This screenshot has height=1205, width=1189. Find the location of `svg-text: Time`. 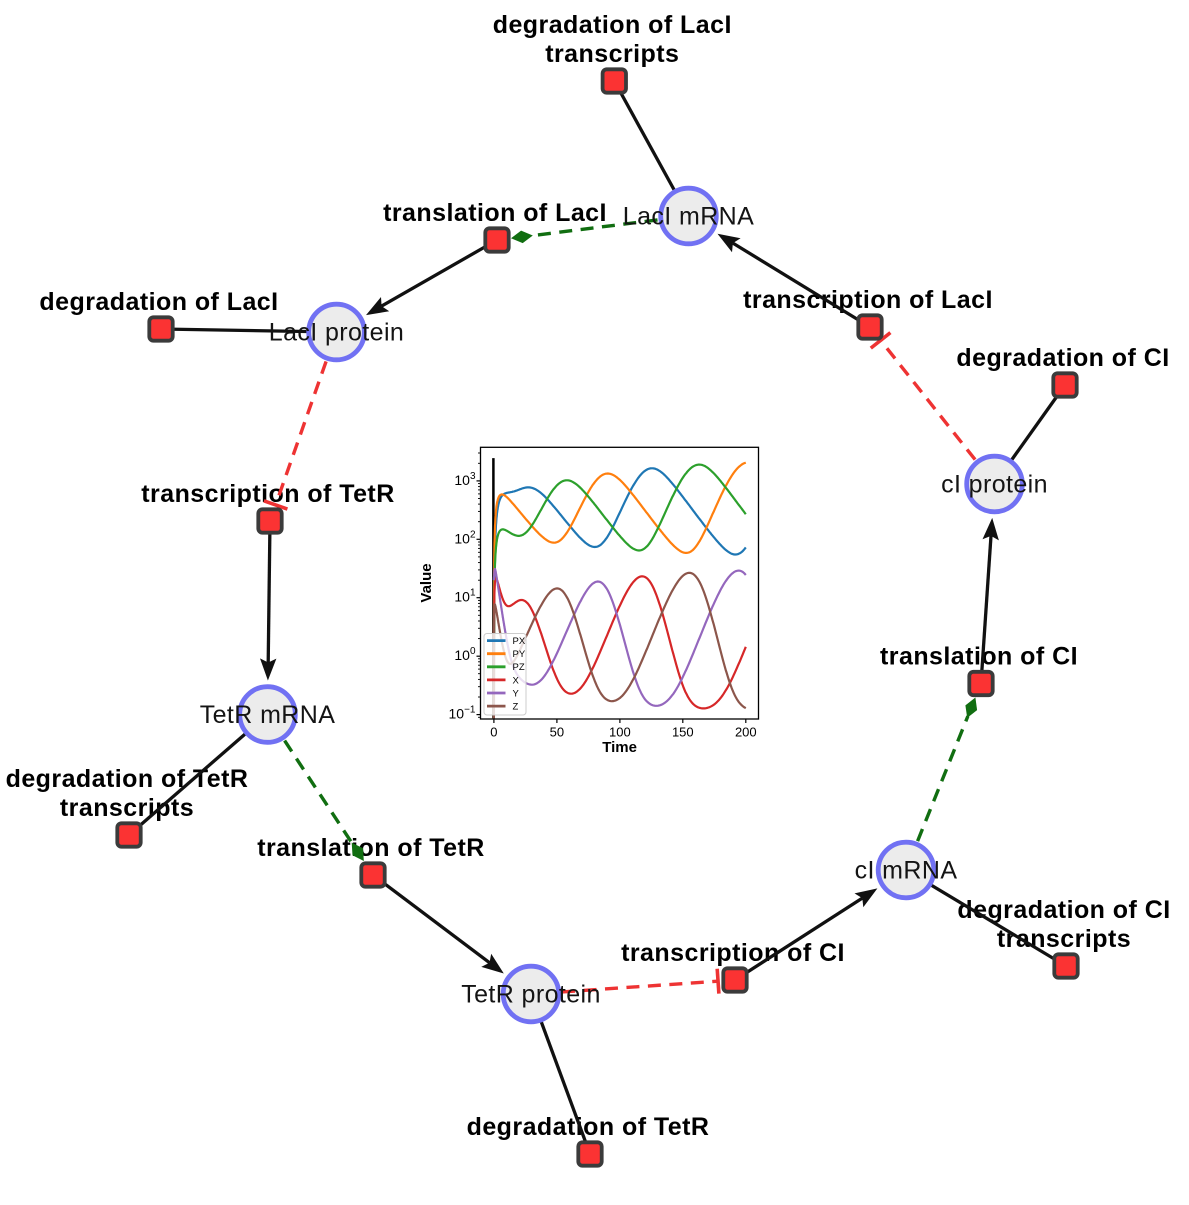

svg-text: Time is located at coordinates (619, 747).